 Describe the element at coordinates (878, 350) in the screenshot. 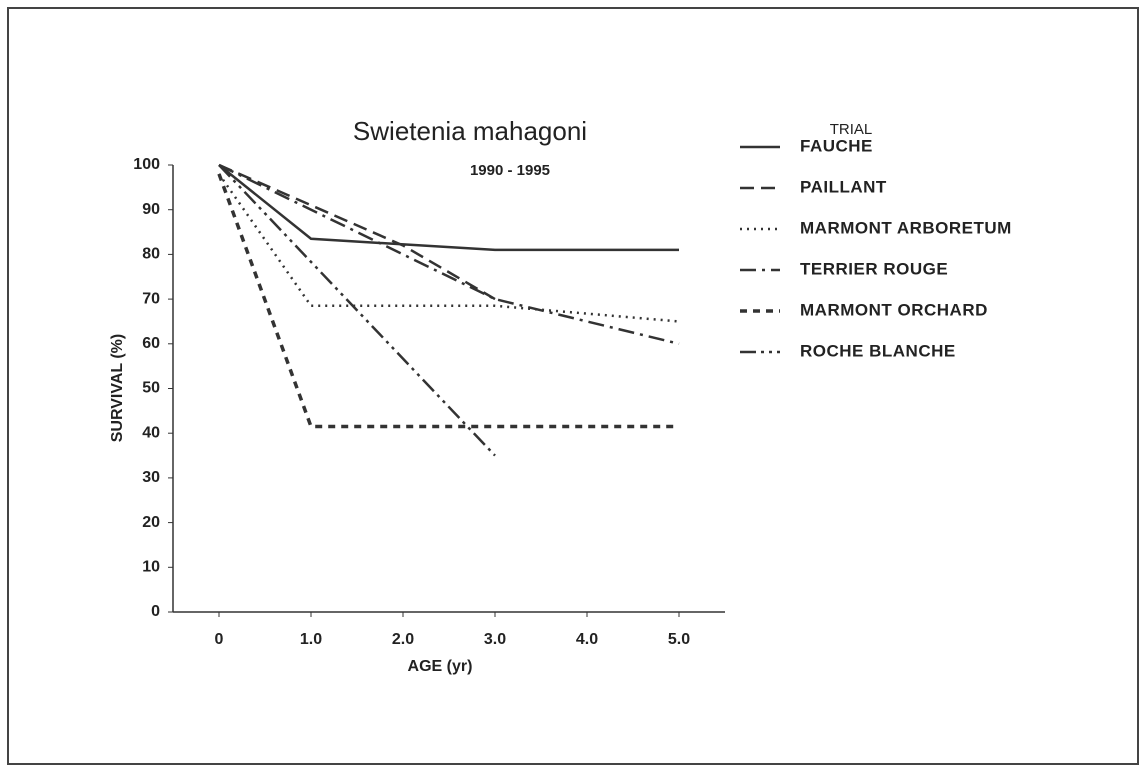

I see `legend-label: ROCHE BLANCHE` at that location.